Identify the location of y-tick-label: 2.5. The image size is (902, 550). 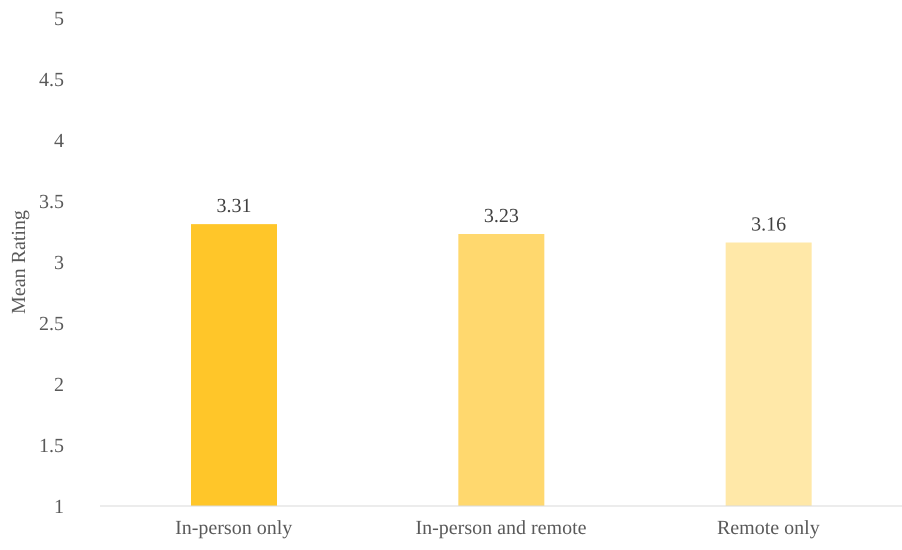
(51, 324).